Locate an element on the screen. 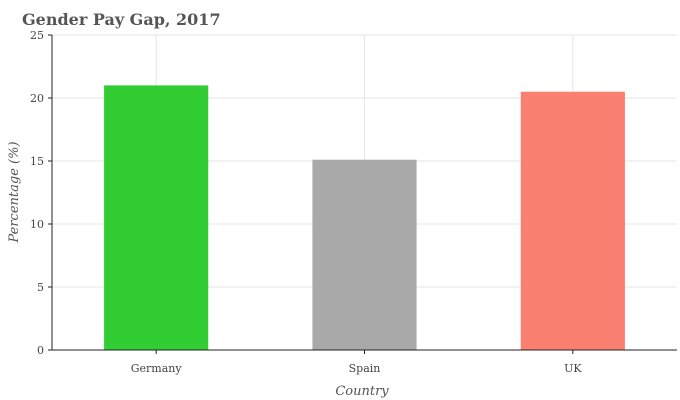  x-tick-label: Spain is located at coordinates (365, 368).